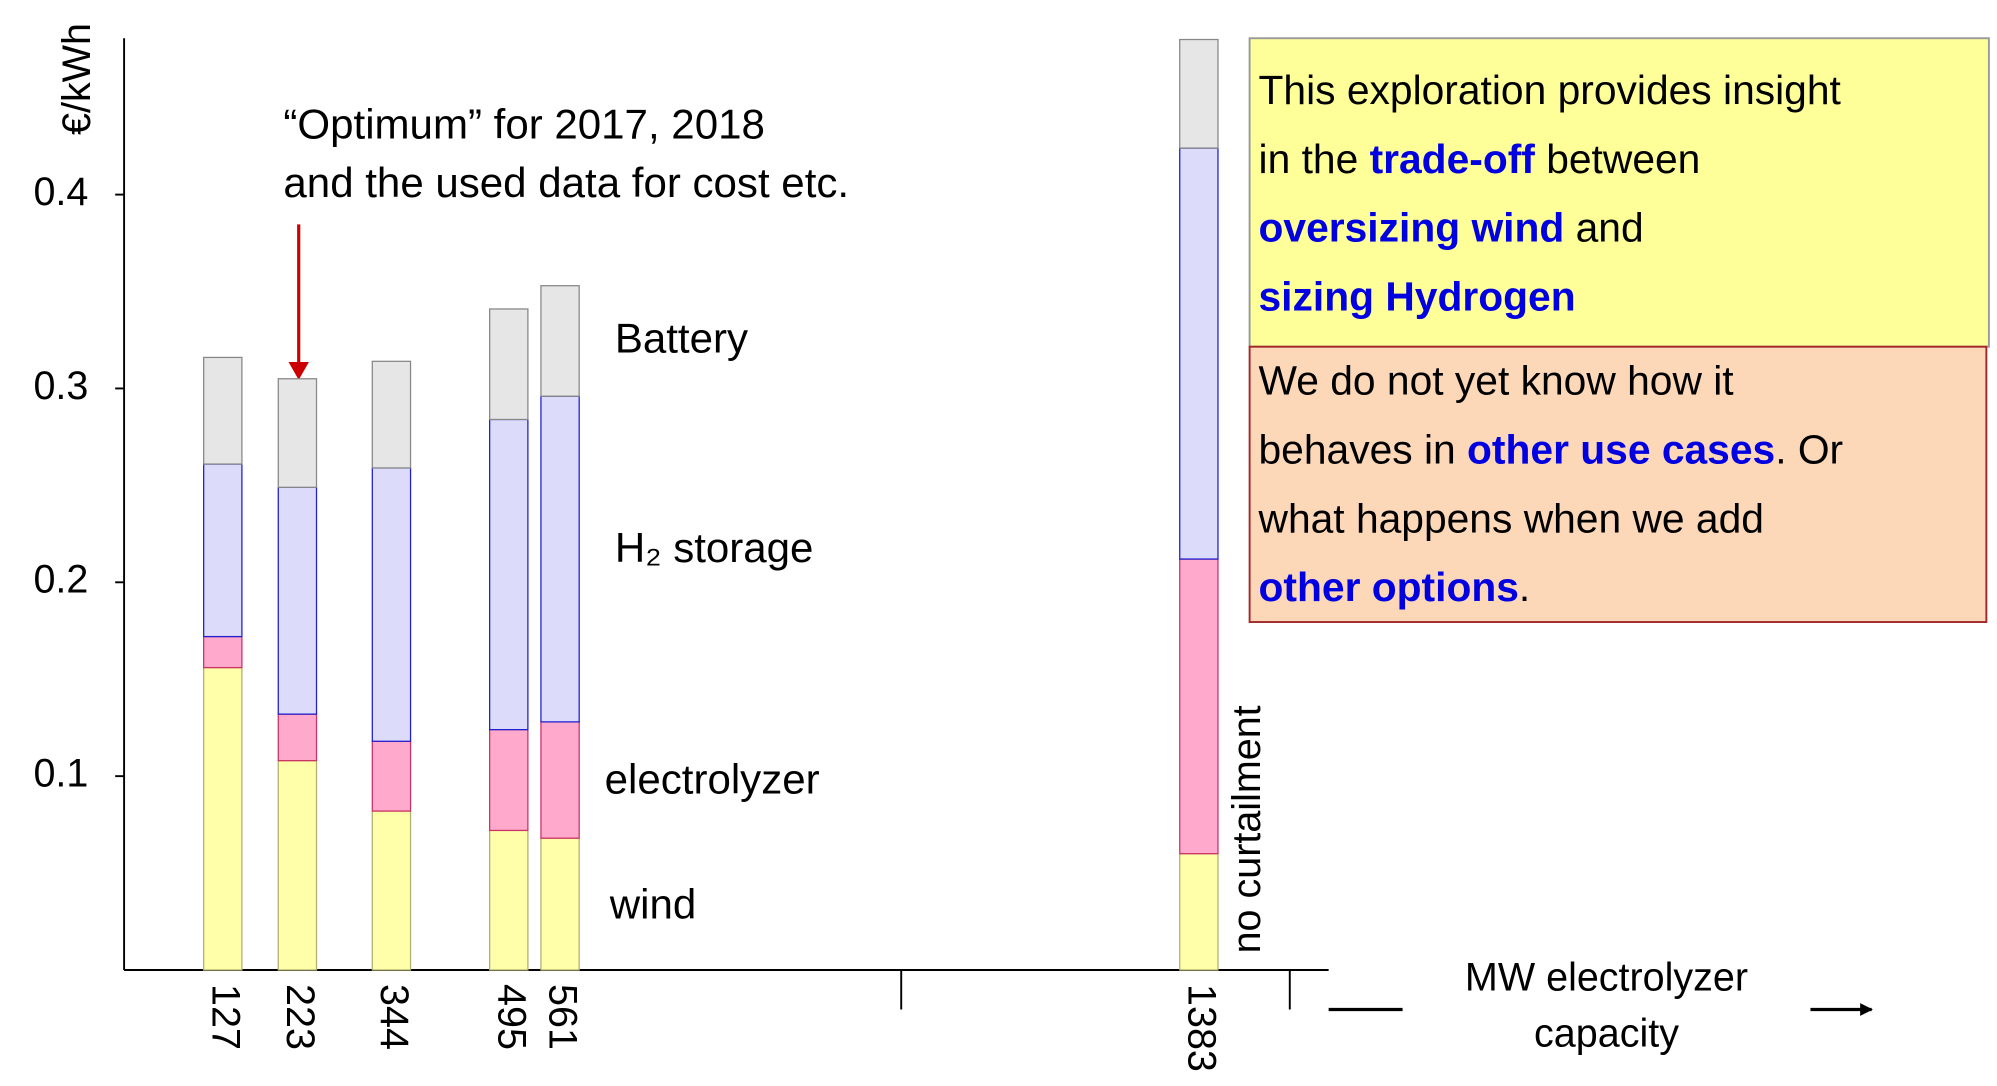 The image size is (1997, 1086). I want to click on box-text: sizing Hydrogen, so click(1417, 296).